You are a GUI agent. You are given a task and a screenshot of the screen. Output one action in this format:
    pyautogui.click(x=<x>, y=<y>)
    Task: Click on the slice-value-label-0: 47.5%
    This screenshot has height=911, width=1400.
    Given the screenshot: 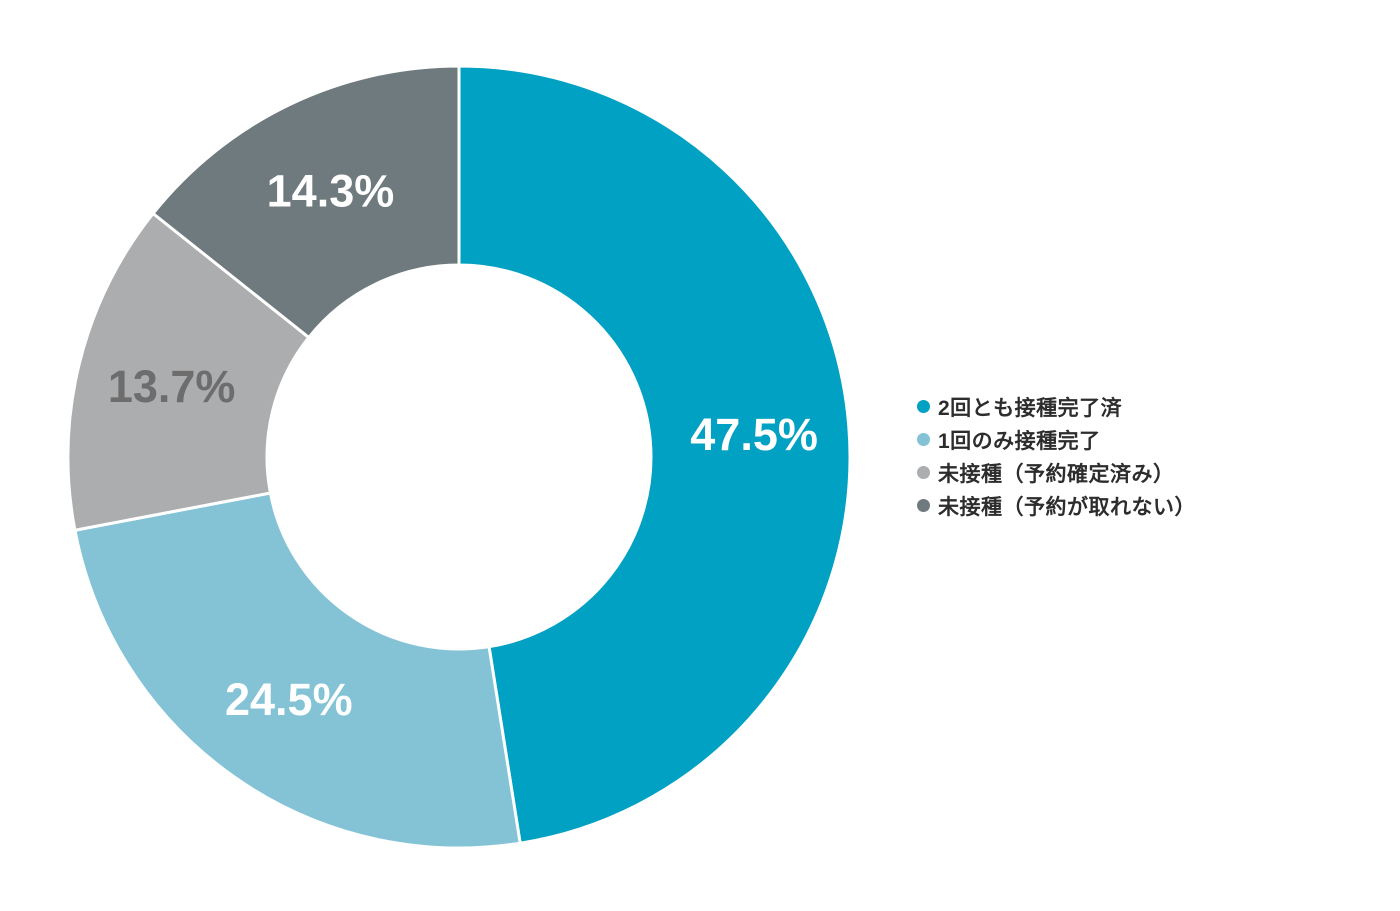 What is the action you would take?
    pyautogui.click(x=754, y=434)
    